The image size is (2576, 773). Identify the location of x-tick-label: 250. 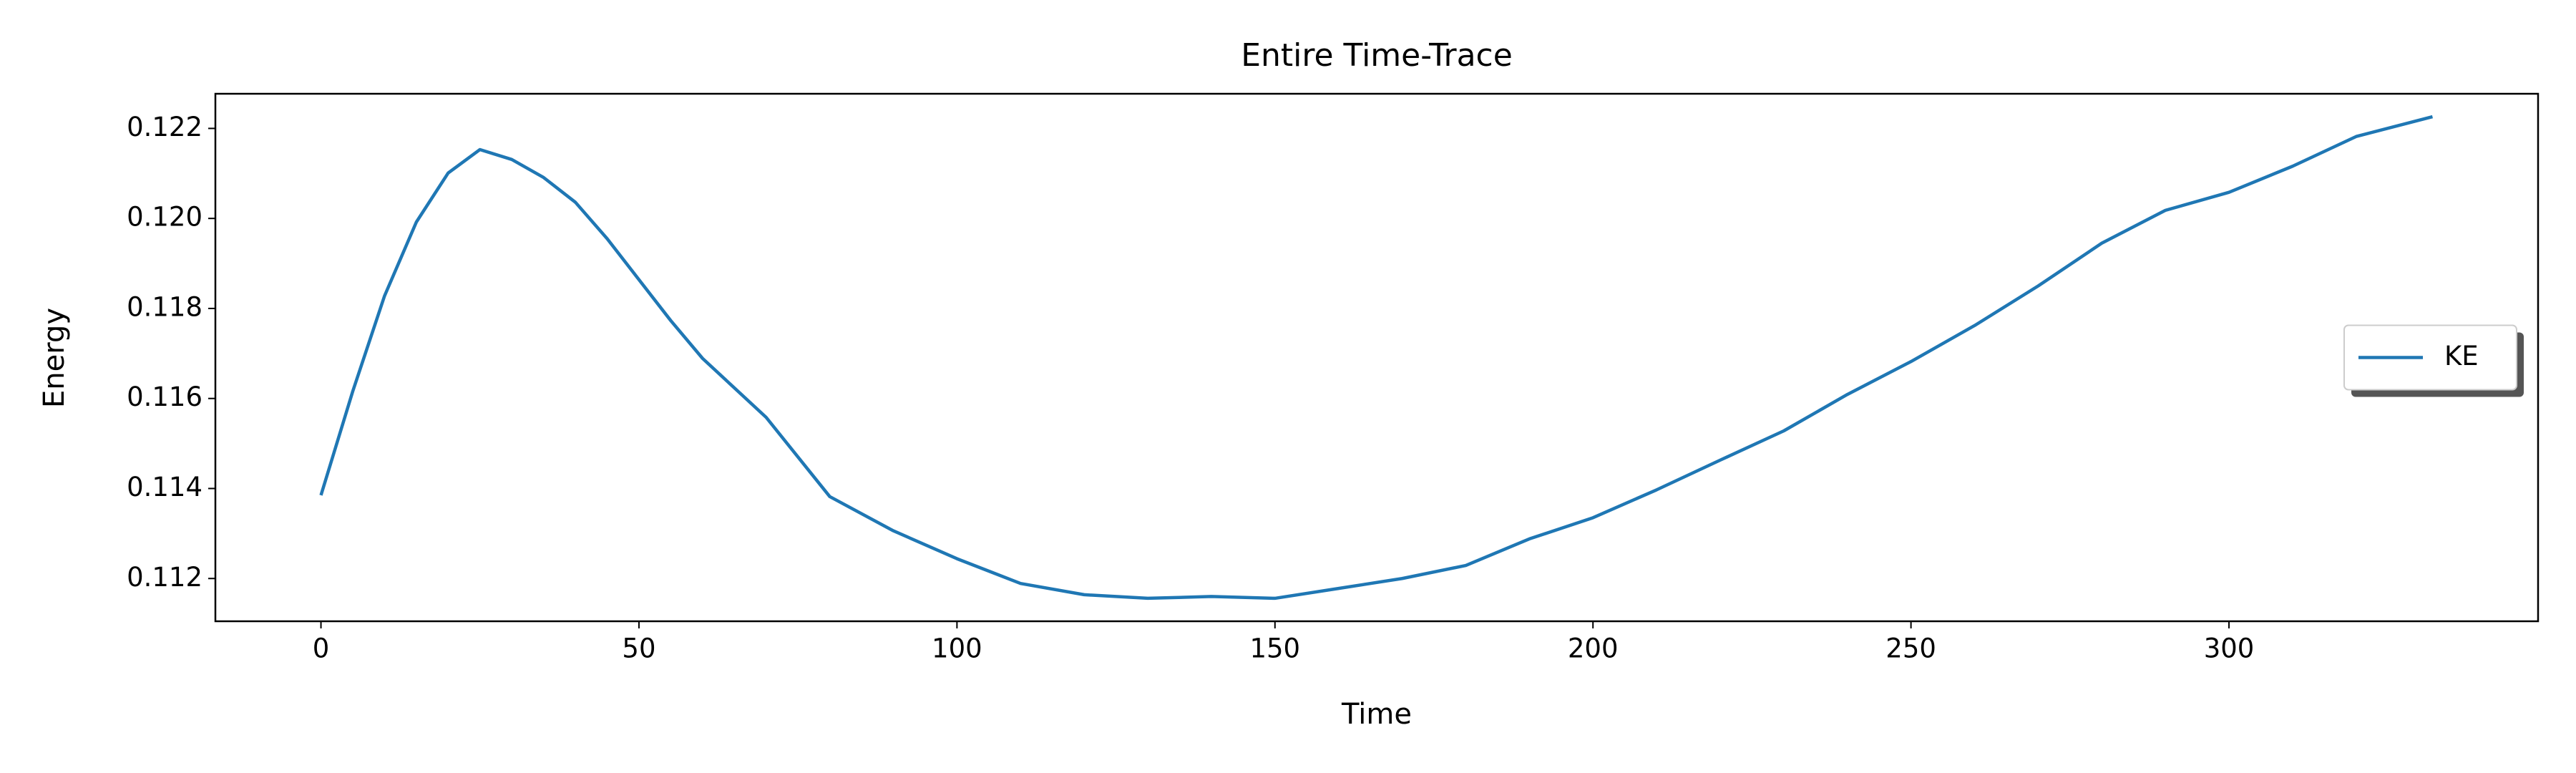
(1910, 648).